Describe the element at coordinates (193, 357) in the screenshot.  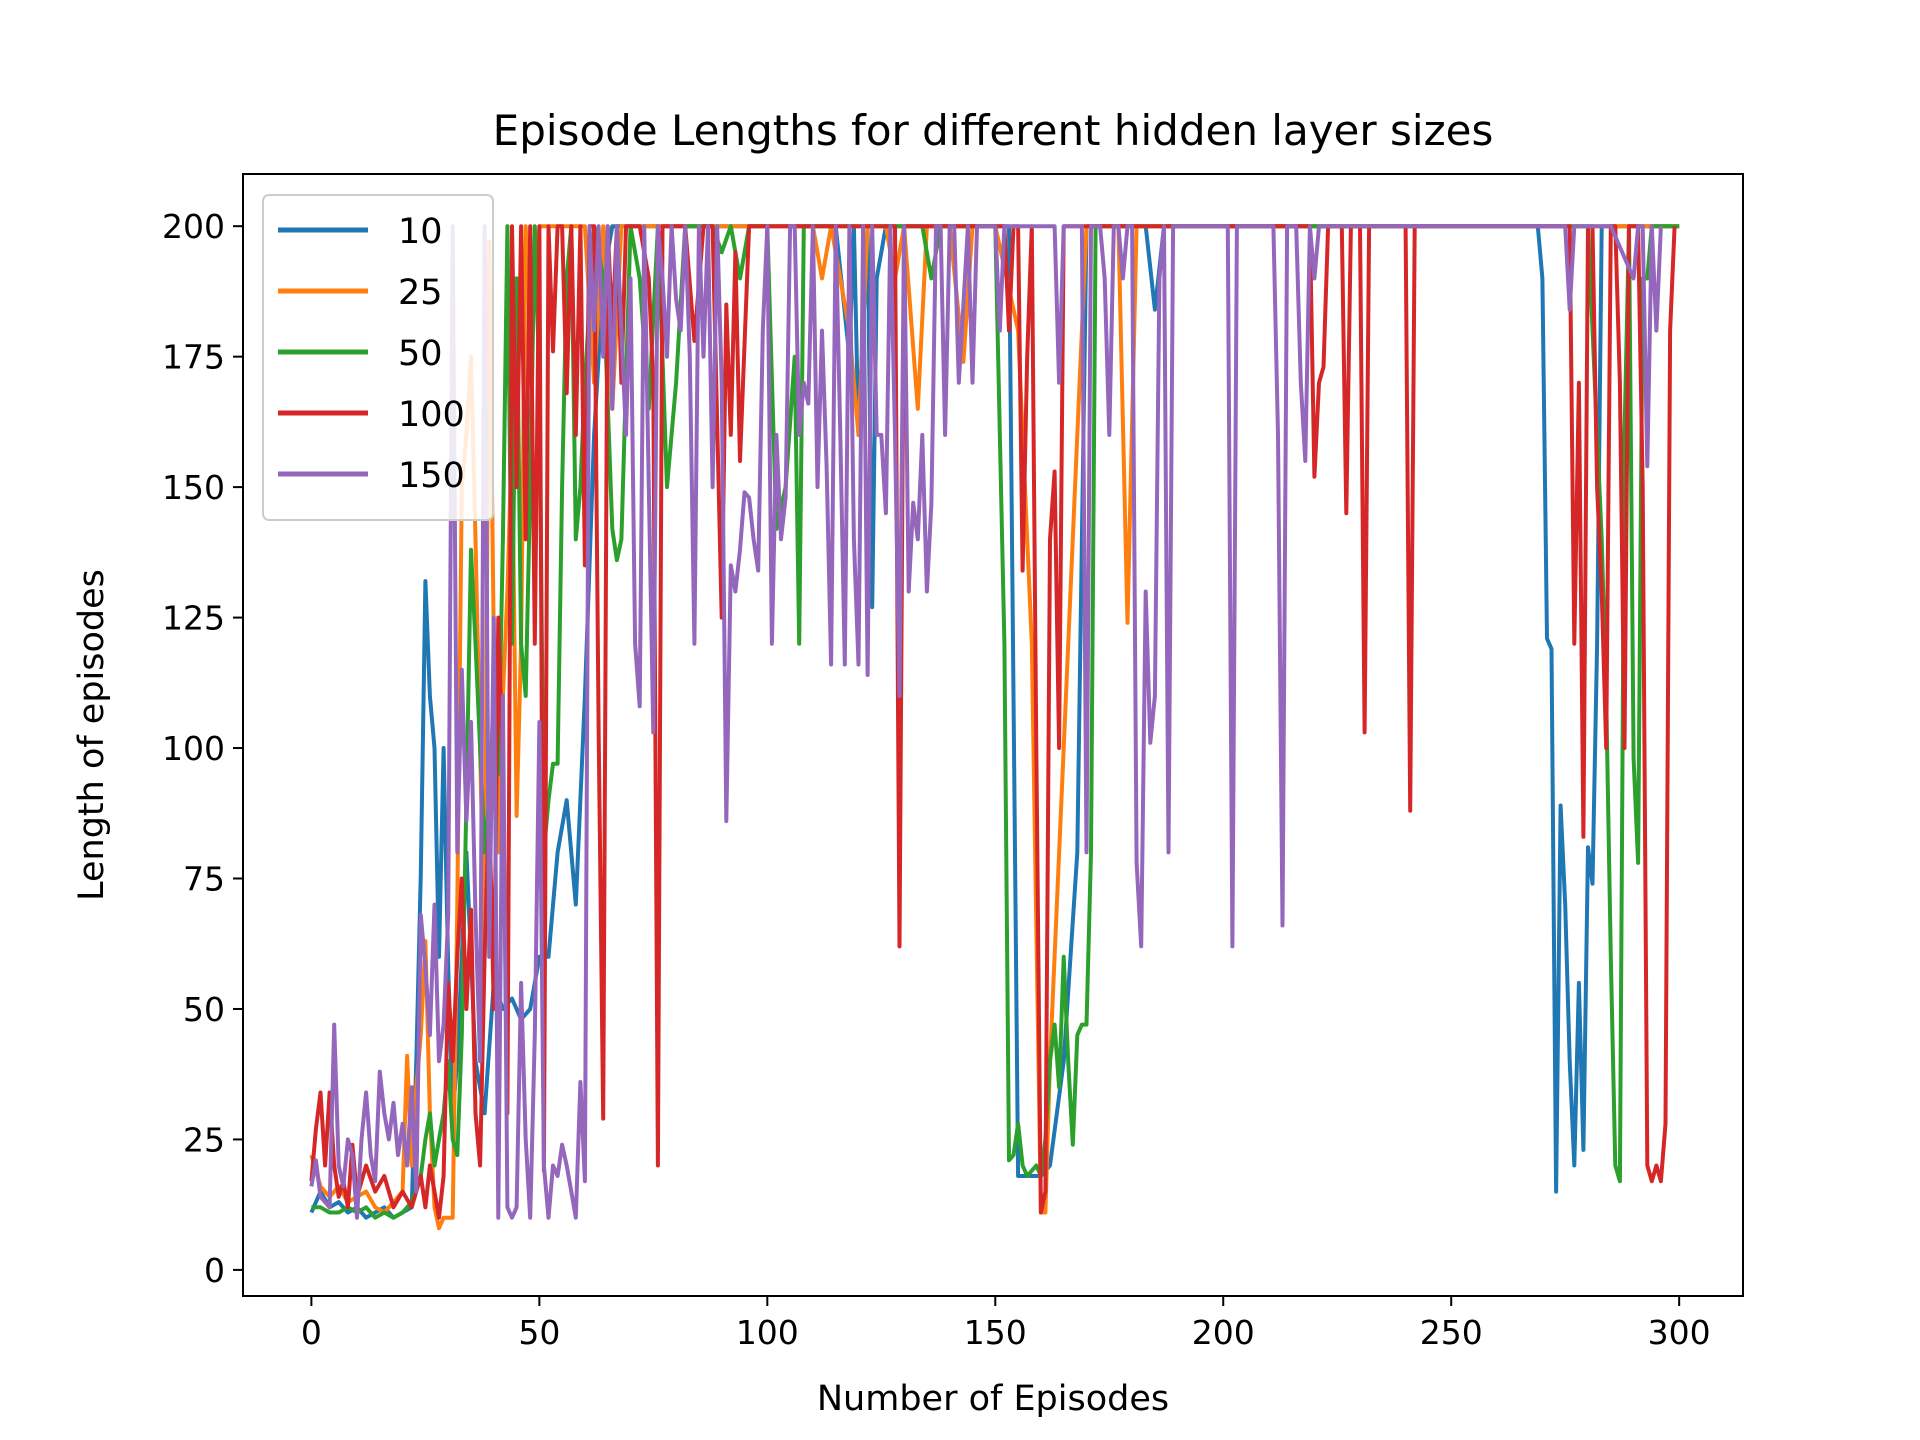
I see `y-tick-label: 175` at that location.